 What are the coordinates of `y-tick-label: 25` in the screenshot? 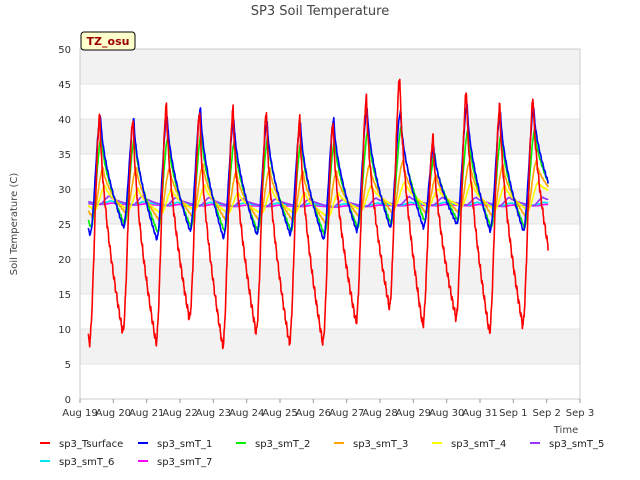 It's located at (64, 225).